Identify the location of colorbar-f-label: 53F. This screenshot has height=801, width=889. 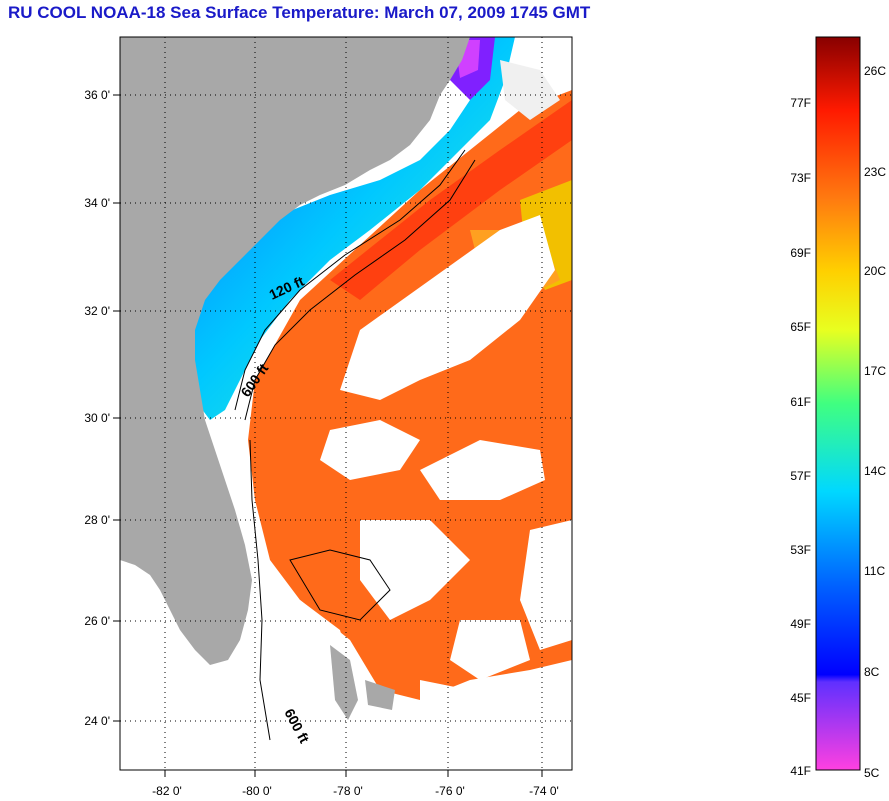
(800, 550).